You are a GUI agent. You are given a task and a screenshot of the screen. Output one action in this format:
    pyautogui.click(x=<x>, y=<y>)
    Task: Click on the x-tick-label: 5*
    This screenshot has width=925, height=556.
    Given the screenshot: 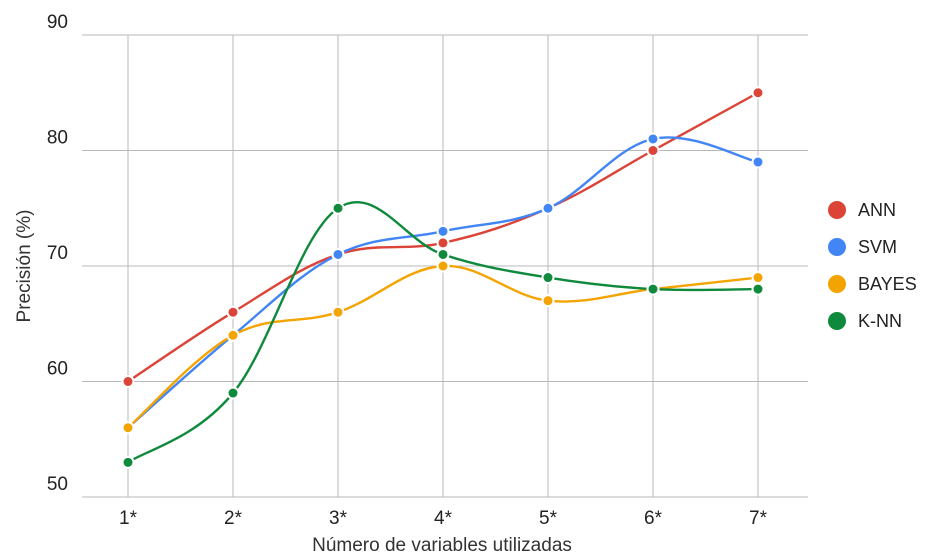 What is the action you would take?
    pyautogui.click(x=548, y=518)
    